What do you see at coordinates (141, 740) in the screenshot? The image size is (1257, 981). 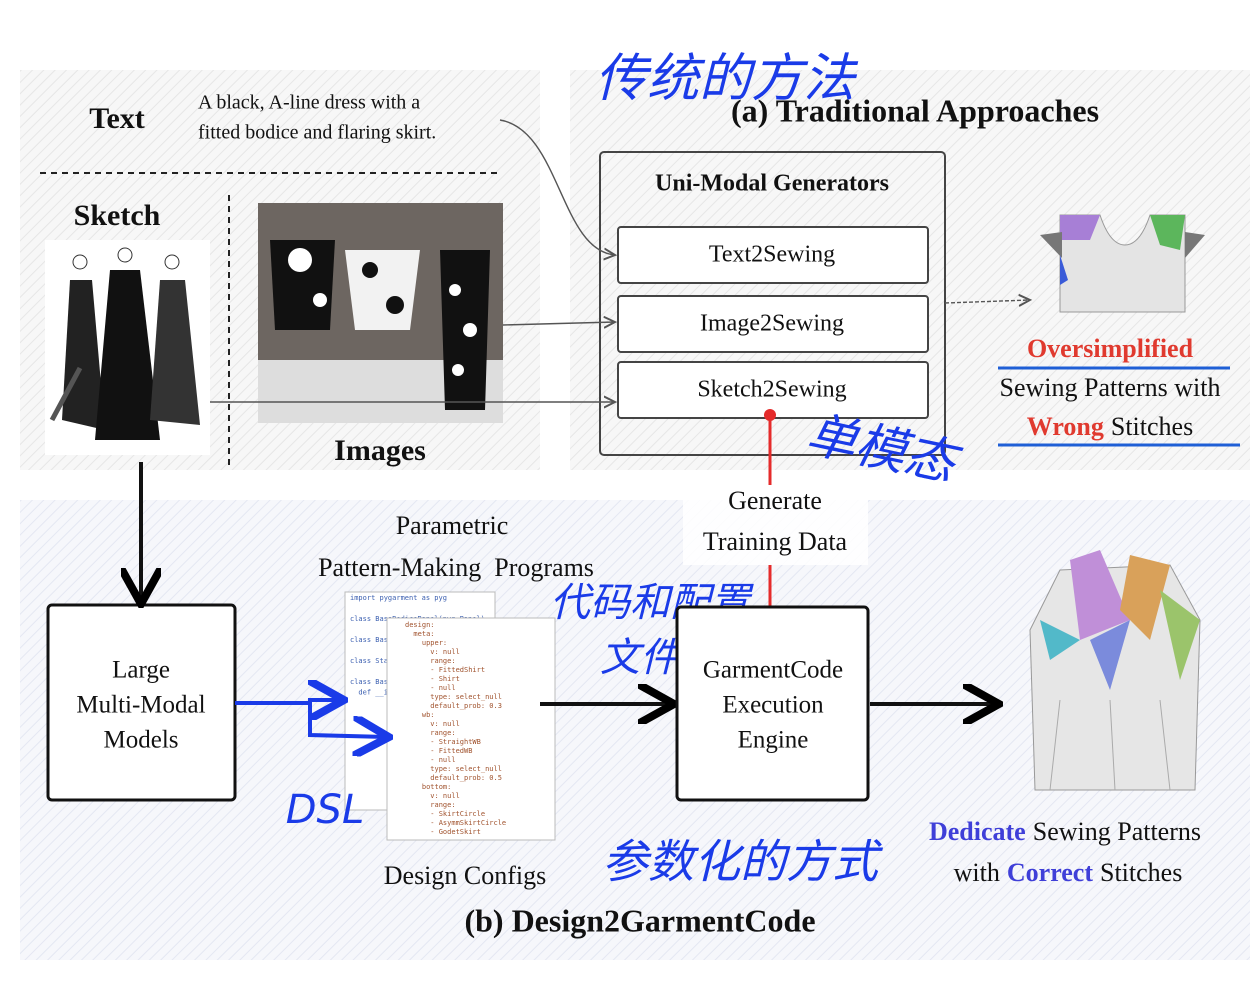 I see `box-text: Models` at bounding box center [141, 740].